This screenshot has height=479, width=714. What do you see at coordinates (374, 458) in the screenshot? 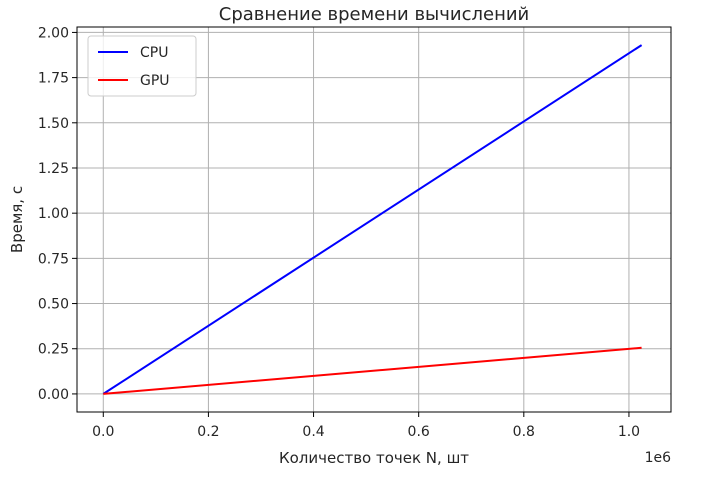
I see `x-axis-label: Количество точек N, шт` at bounding box center [374, 458].